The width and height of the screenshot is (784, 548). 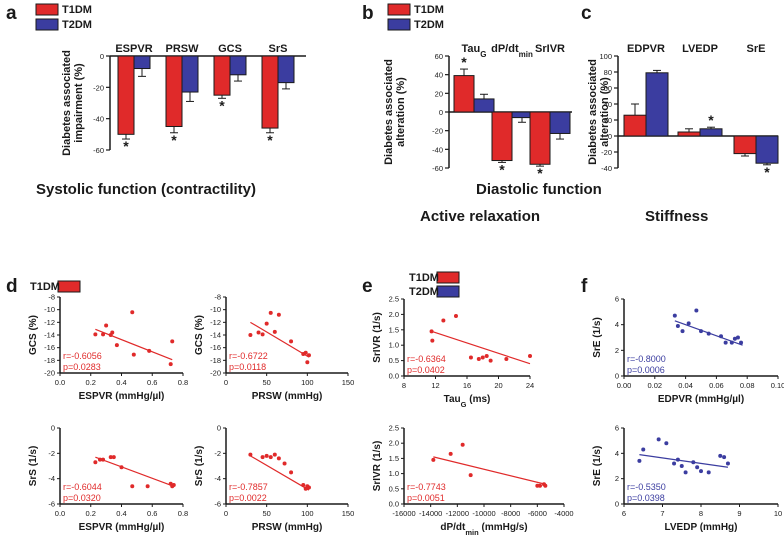 I want to click on x-tick-label: 0.08, so click(x=747, y=385).